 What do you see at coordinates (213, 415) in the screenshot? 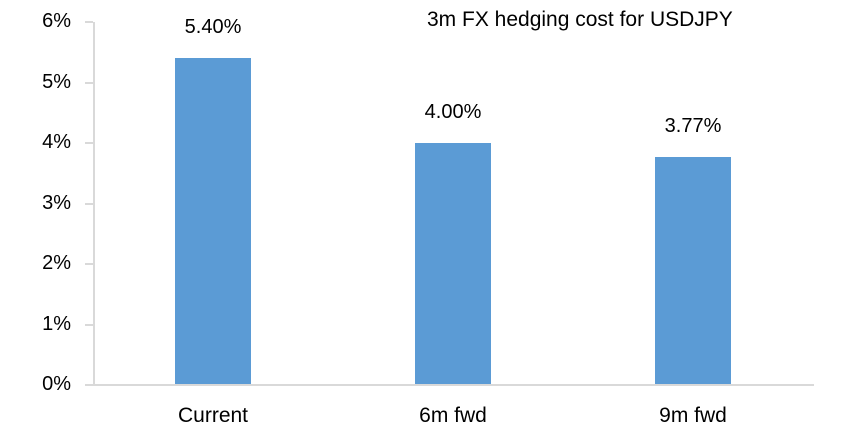
I see `x-category-label: Current` at bounding box center [213, 415].